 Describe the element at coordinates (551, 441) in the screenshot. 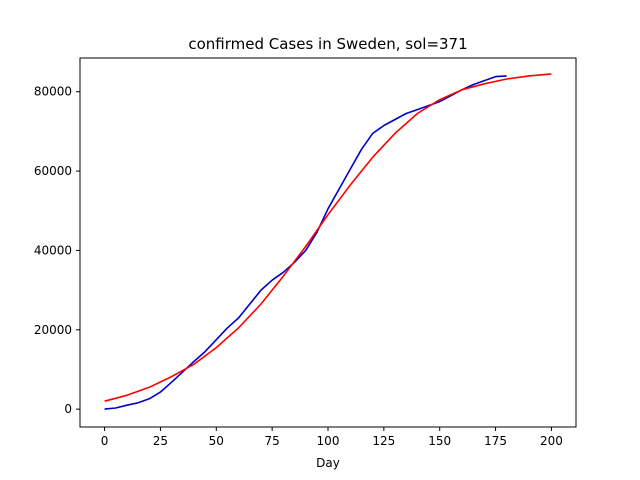

I see `x-tick-label: 200` at that location.